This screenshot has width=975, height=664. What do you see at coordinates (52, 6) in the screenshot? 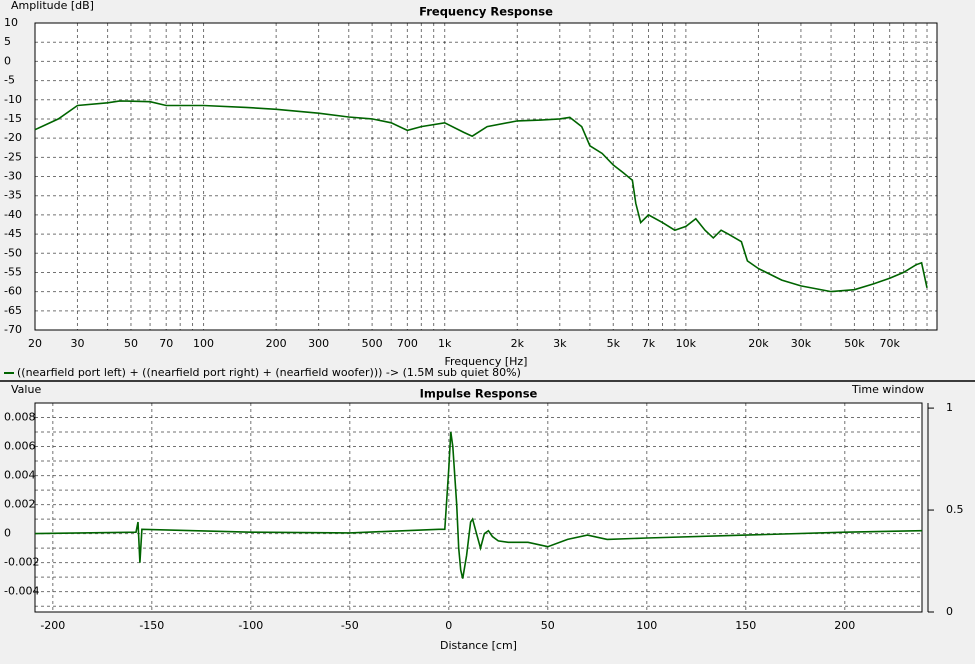
I see `y-axis-label: Amplitude [dB]` at bounding box center [52, 6].